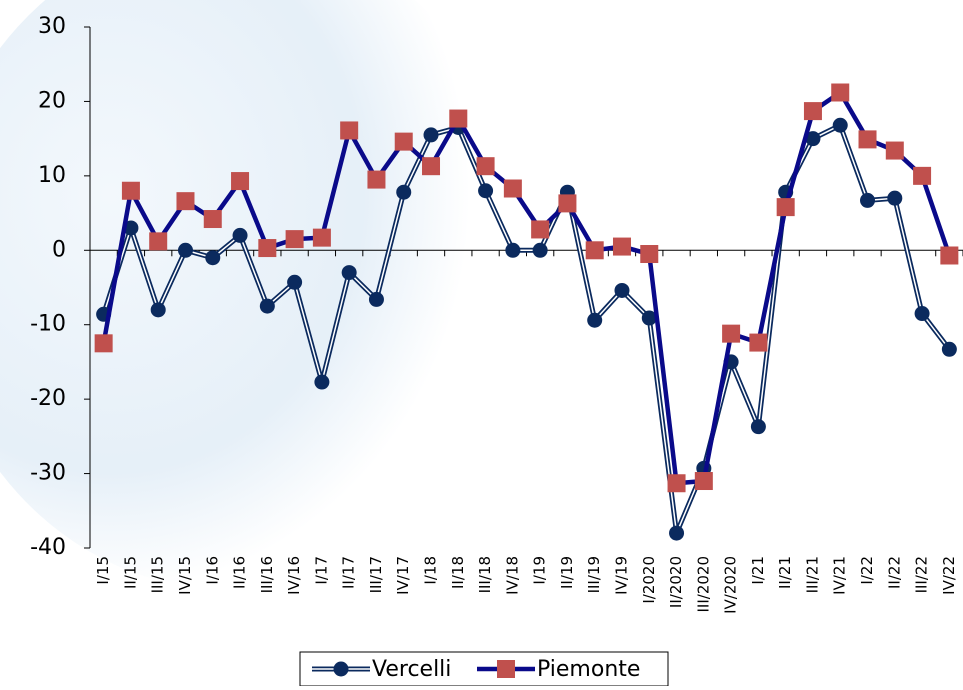 The width and height of the screenshot is (963, 690). Describe the element at coordinates (130, 572) in the screenshot. I see `x-tick-label: II/15` at that location.